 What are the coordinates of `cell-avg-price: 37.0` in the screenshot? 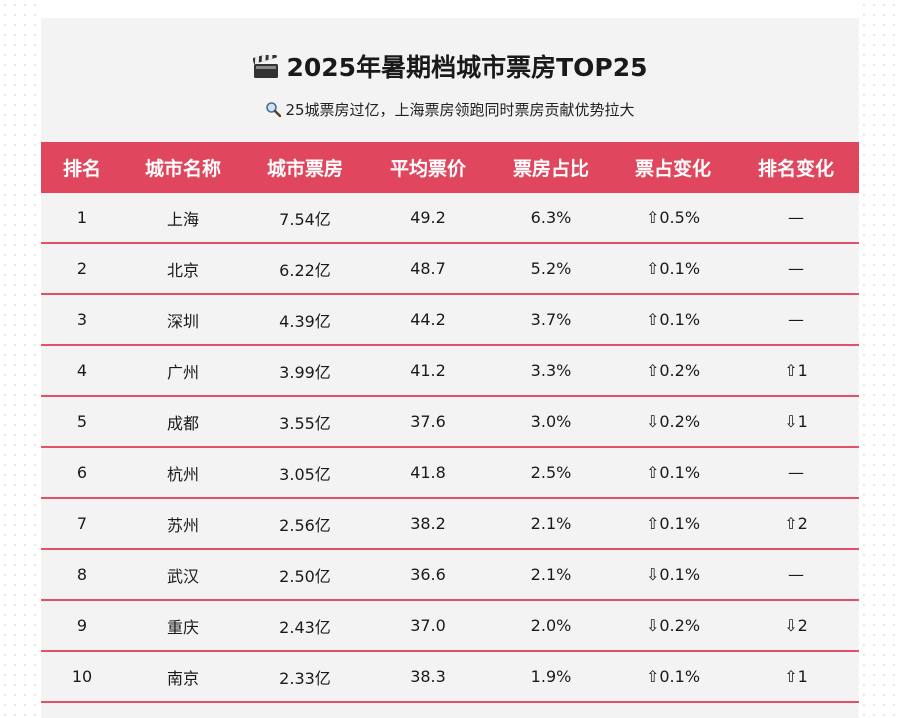 It's located at (428, 625).